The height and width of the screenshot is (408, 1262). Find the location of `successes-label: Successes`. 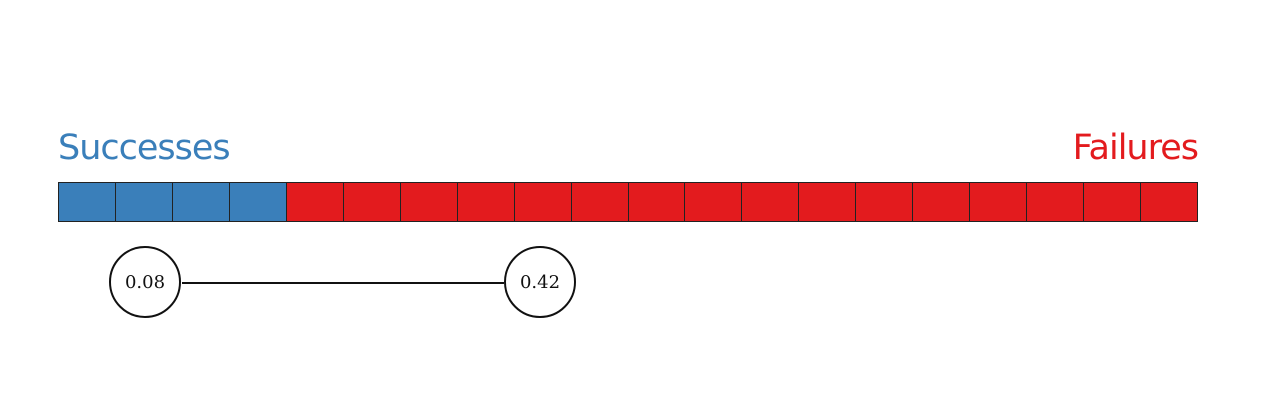

successes-label: Successes is located at coordinates (144, 148).